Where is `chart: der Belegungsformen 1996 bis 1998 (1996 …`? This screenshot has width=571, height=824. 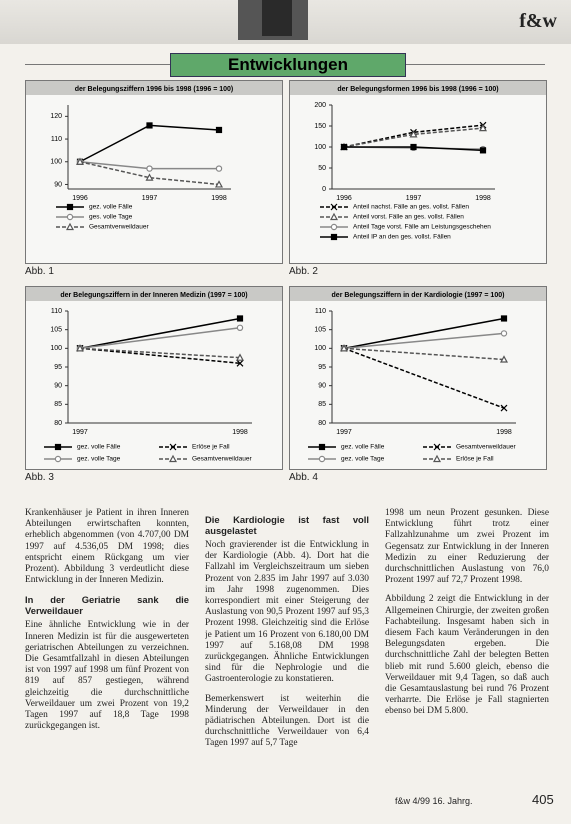 chart: der Belegungsformen 1996 bis 1998 (1996 … is located at coordinates (418, 161).